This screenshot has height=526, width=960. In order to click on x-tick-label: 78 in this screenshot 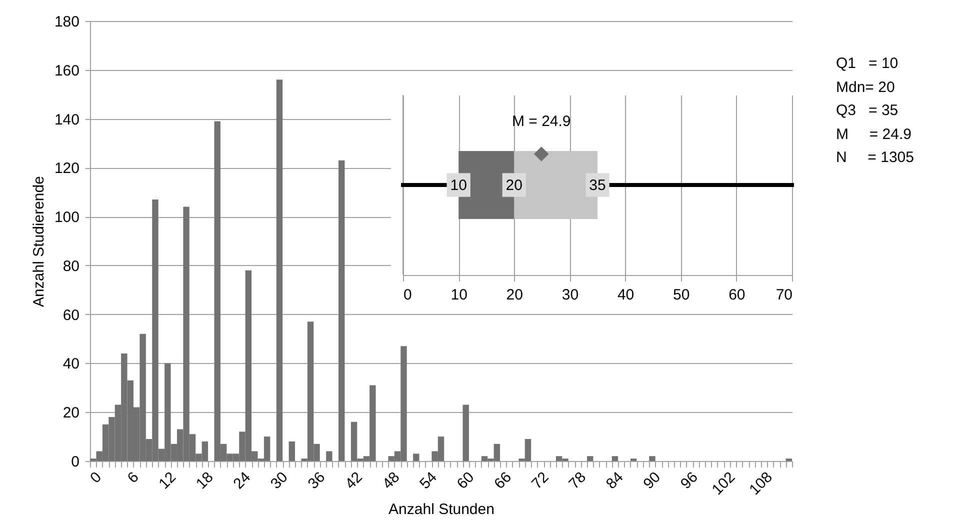, I will do `click(578, 480)`.